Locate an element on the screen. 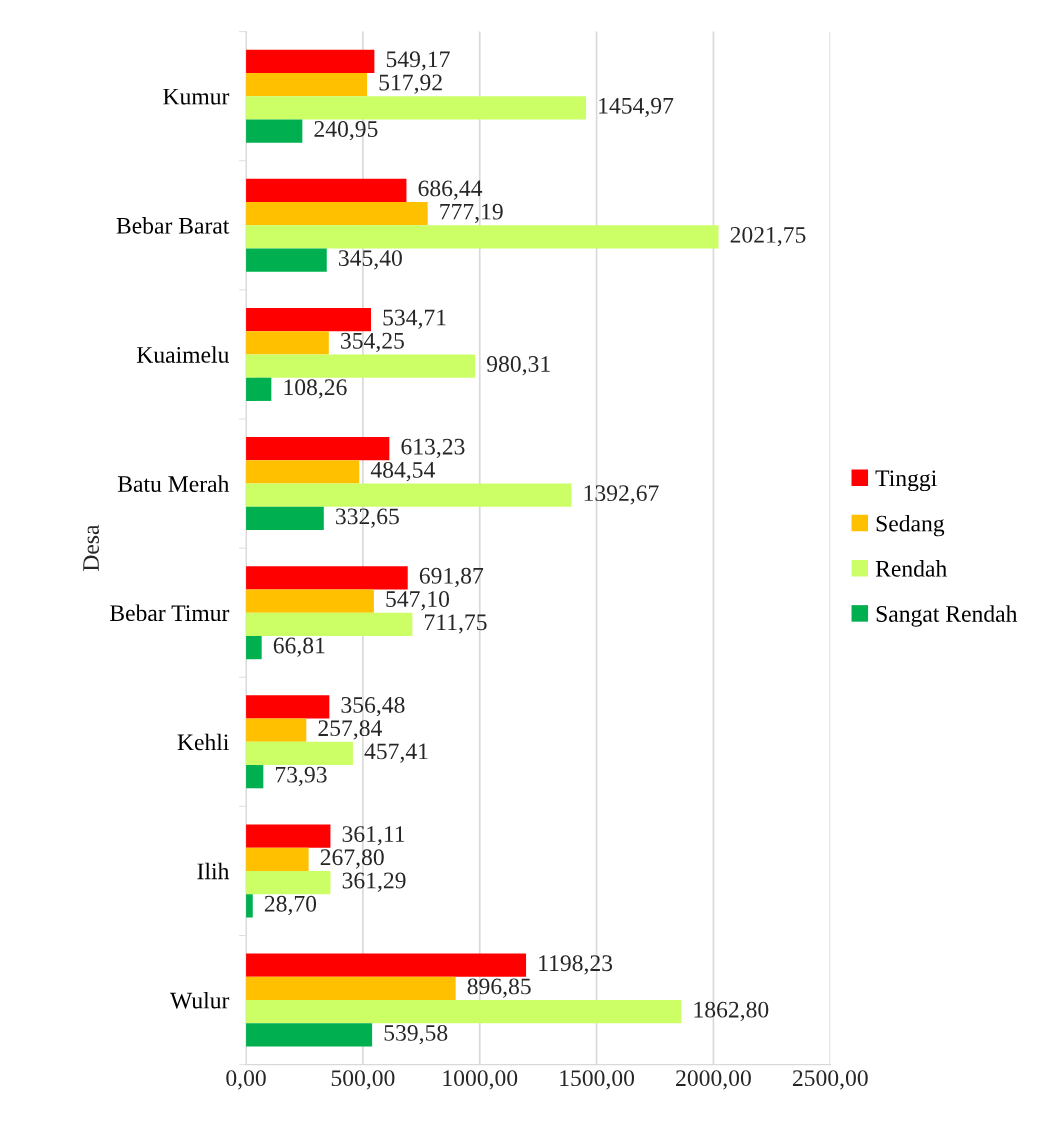  data-label: 980,31 is located at coordinates (518, 366).